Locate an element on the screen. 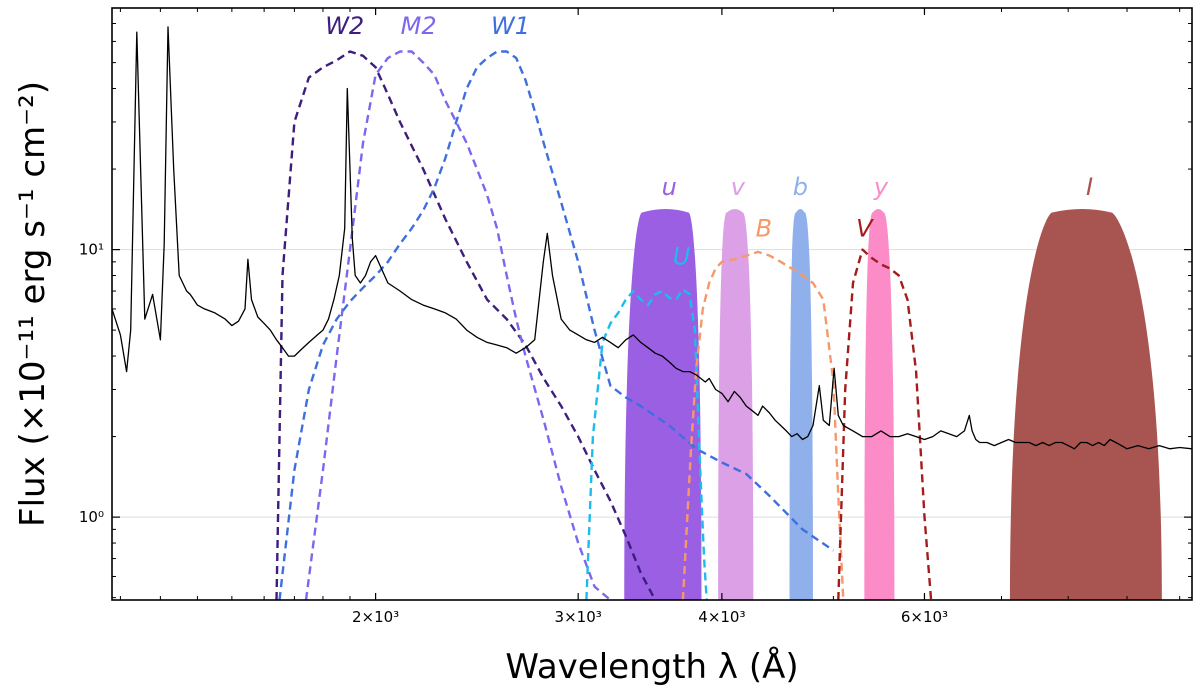  filter-label-V: V is located at coordinates (865, 228).